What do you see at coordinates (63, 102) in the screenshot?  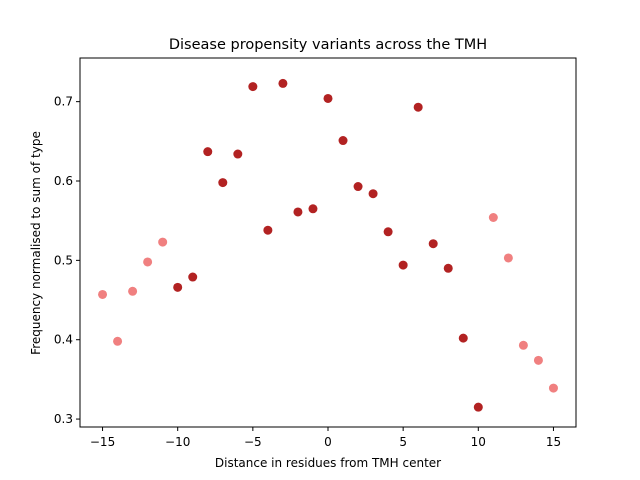 I see `y-tick-label-4: 0.7` at bounding box center [63, 102].